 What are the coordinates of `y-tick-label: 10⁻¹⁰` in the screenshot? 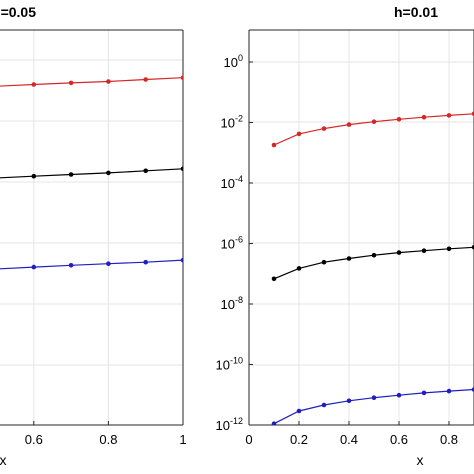 It's located at (229, 364).